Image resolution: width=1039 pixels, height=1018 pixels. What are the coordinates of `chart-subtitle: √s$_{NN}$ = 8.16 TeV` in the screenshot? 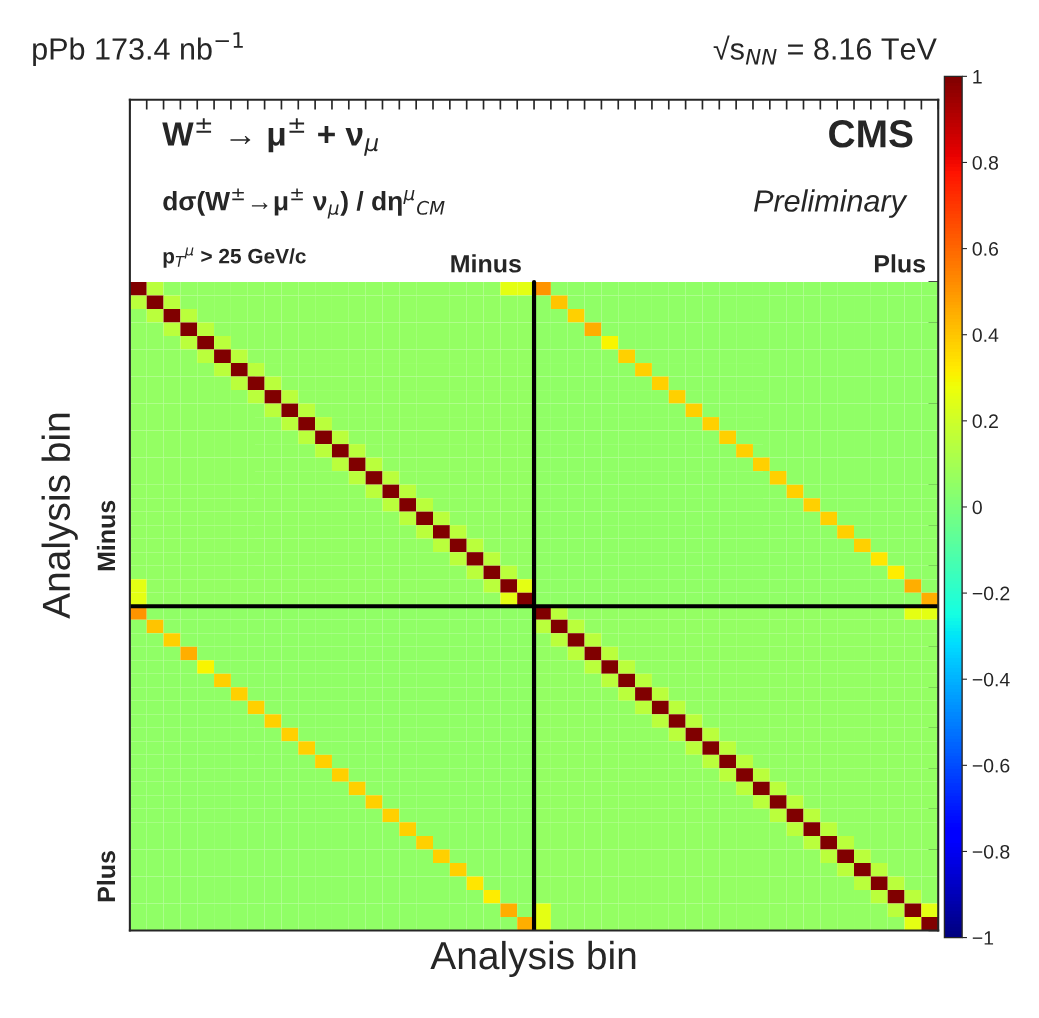 It's located at (825, 50).